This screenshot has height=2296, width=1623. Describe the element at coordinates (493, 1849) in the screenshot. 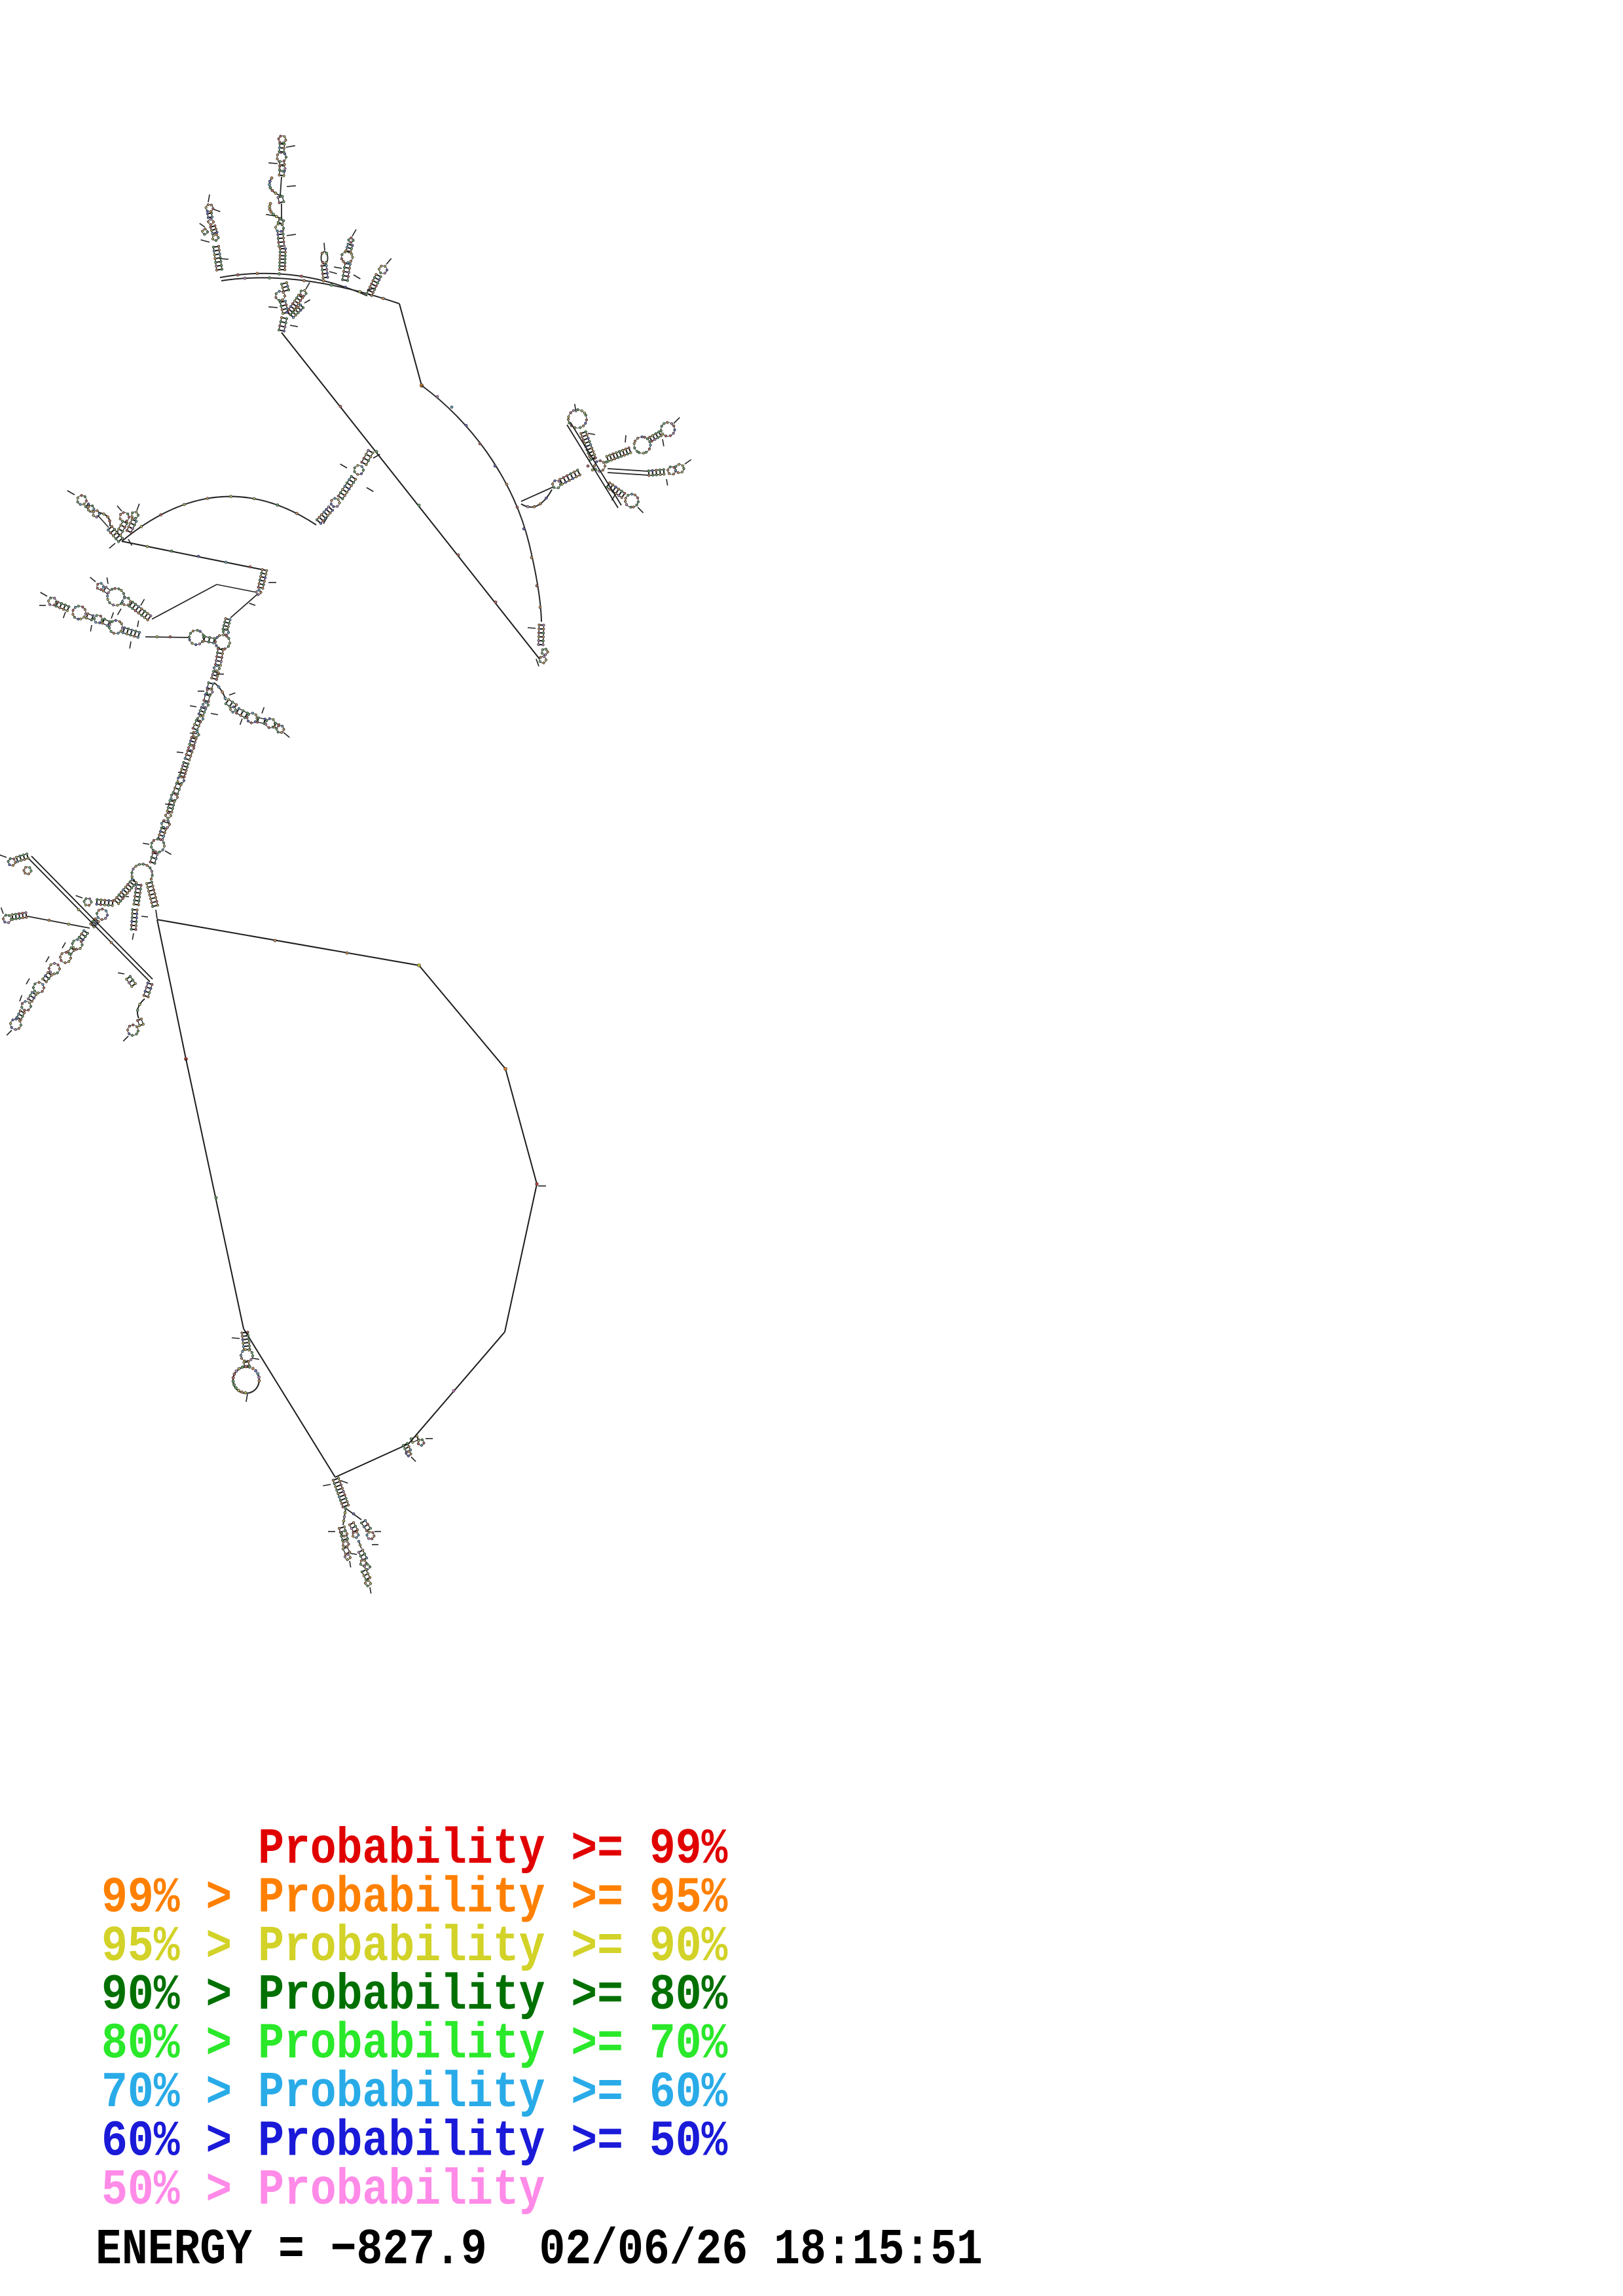

I see `svg-text: Probability >= 99%` at that location.